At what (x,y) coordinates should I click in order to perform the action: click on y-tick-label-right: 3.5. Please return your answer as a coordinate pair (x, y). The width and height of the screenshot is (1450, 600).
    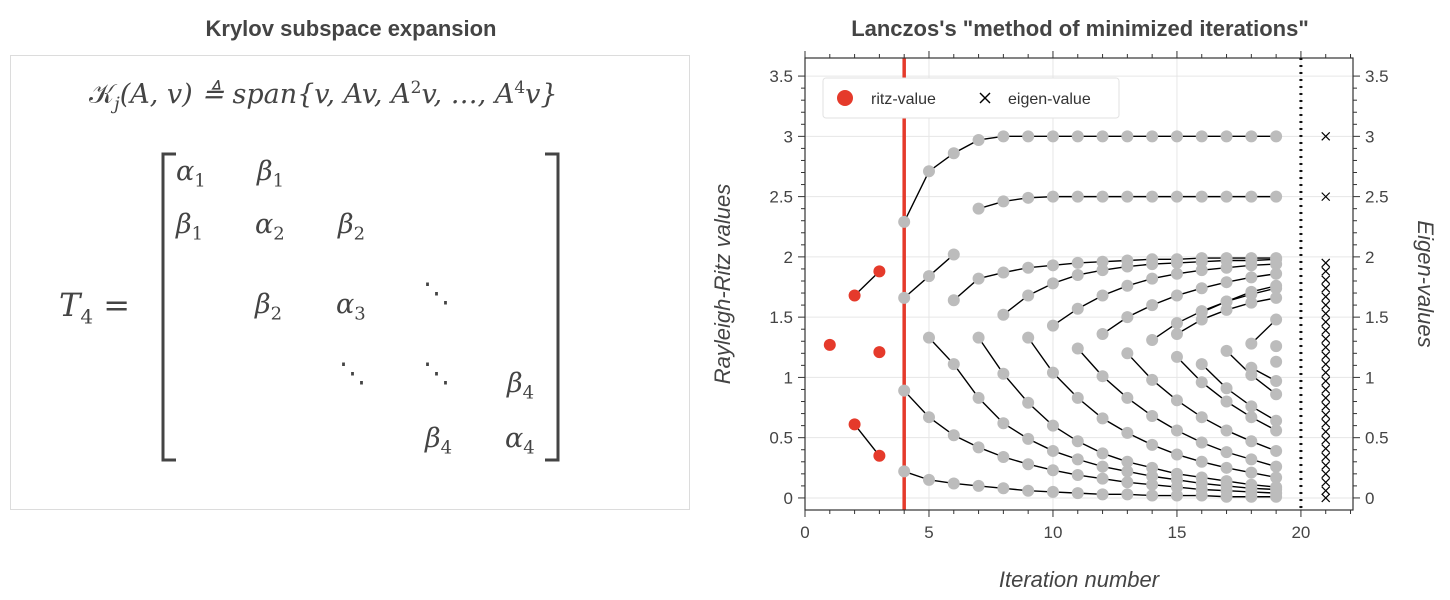
    Looking at the image, I should click on (1377, 76).